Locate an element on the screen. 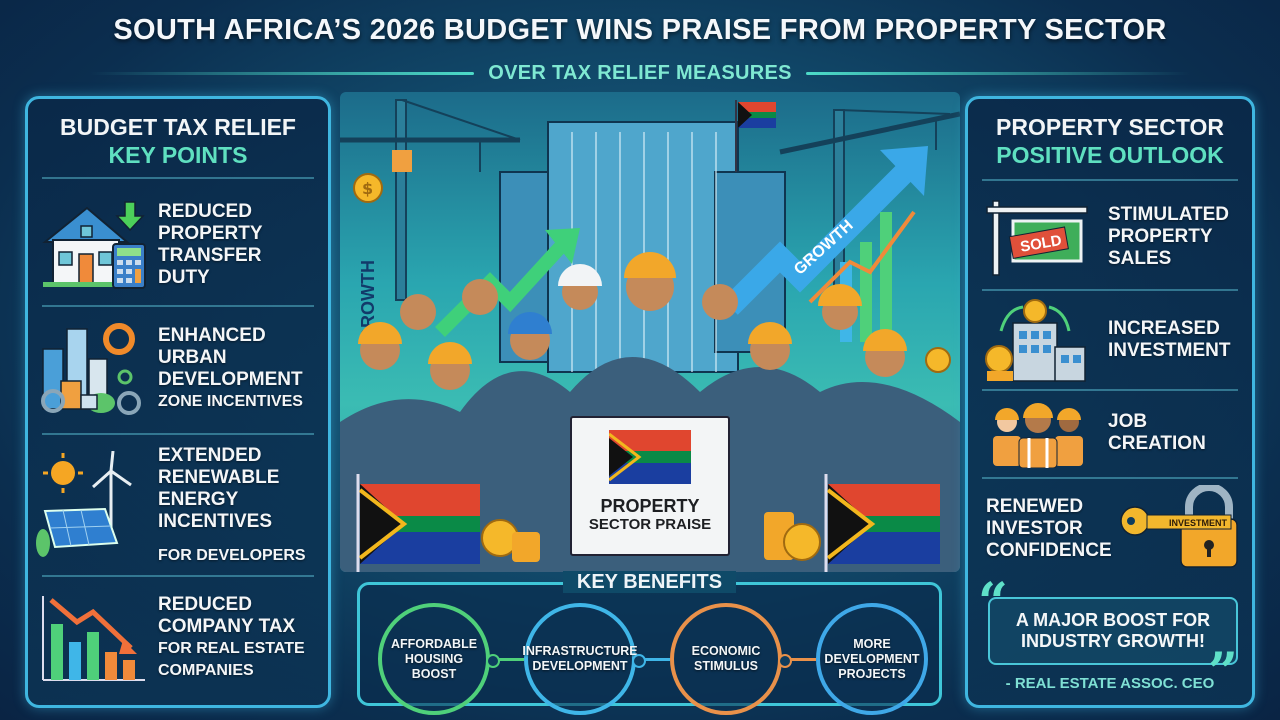 The width and height of the screenshot is (1280, 720). key-points-title: KEY POINTS is located at coordinates (178, 155).